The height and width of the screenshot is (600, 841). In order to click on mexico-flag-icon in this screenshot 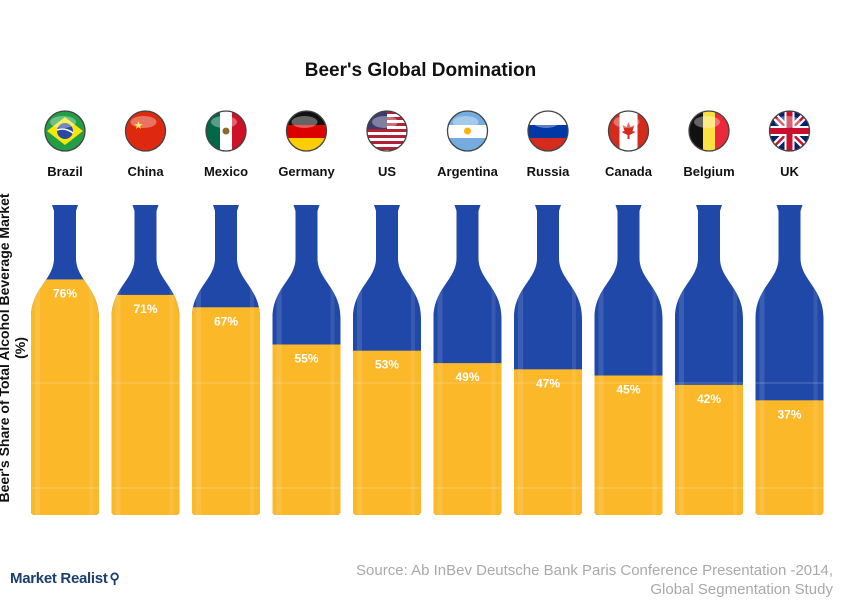, I will do `click(226, 131)`.